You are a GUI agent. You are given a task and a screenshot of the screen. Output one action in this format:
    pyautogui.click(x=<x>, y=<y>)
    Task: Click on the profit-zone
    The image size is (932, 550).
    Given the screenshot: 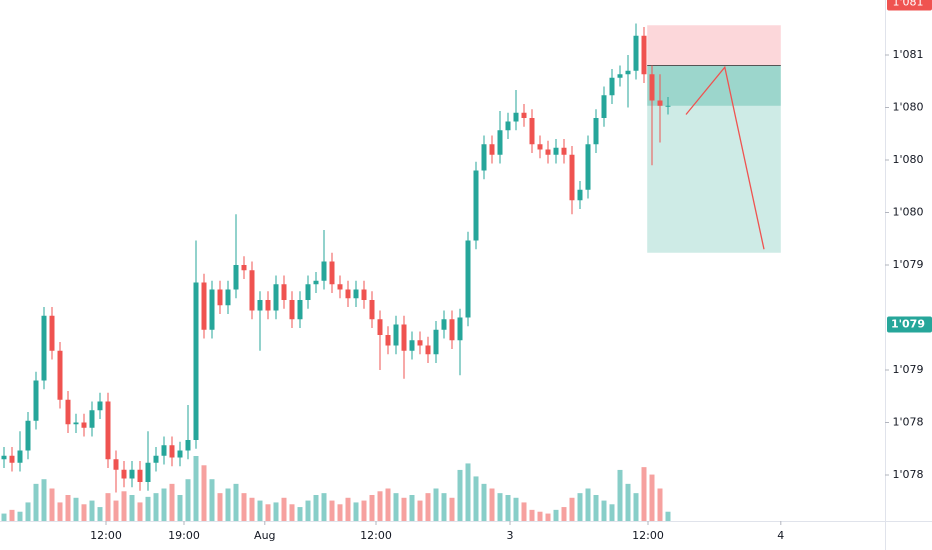 What is the action you would take?
    pyautogui.click(x=714, y=85)
    